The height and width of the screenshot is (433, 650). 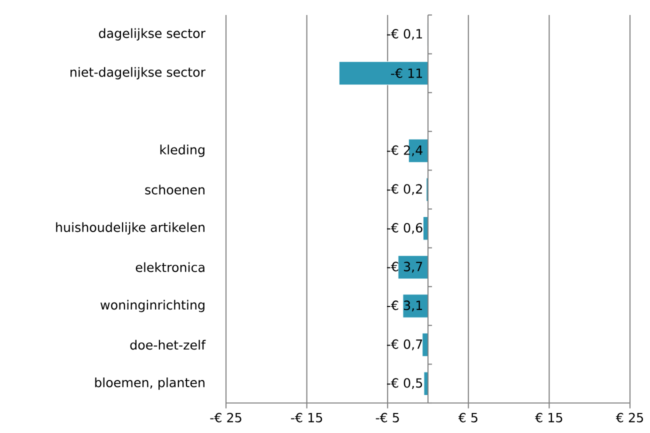 I want to click on x-tick-label: -€ 25, so click(x=226, y=417).